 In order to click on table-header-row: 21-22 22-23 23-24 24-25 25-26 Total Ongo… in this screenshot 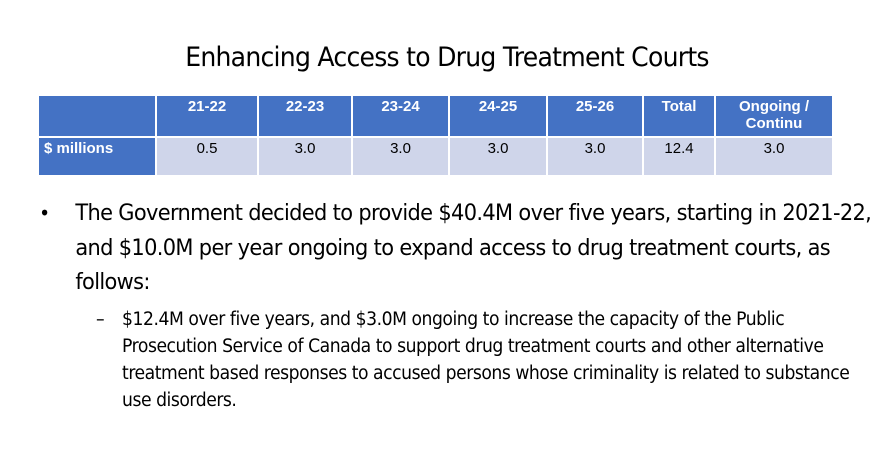, I will do `click(435, 116)`.